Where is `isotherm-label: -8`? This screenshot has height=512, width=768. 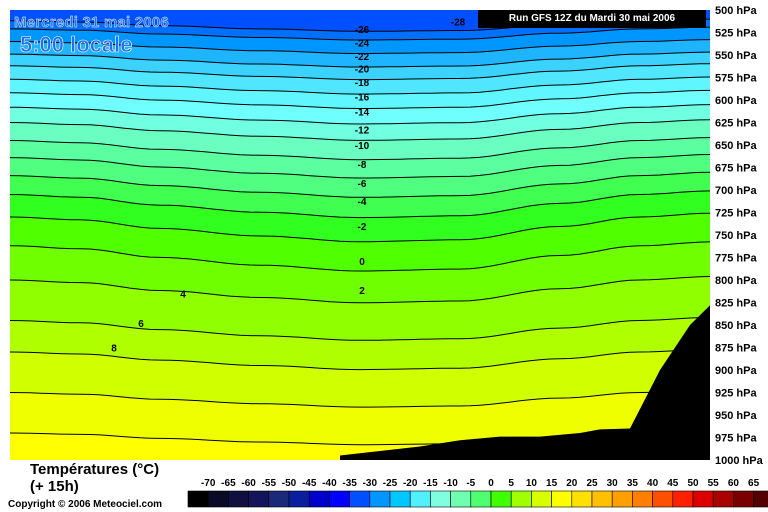
isotherm-label: -8 is located at coordinates (362, 165).